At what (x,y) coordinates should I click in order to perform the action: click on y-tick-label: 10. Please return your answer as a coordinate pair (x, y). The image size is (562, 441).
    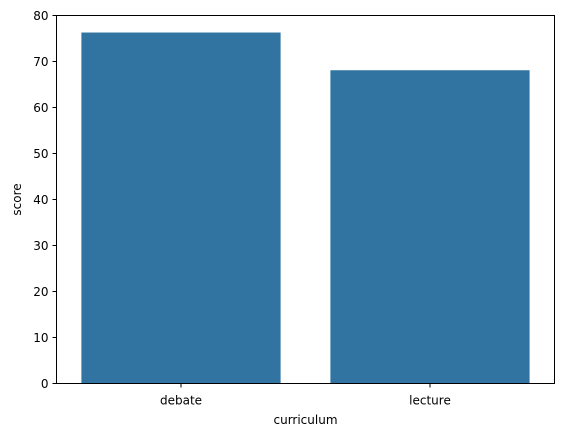
    Looking at the image, I should click on (40, 338).